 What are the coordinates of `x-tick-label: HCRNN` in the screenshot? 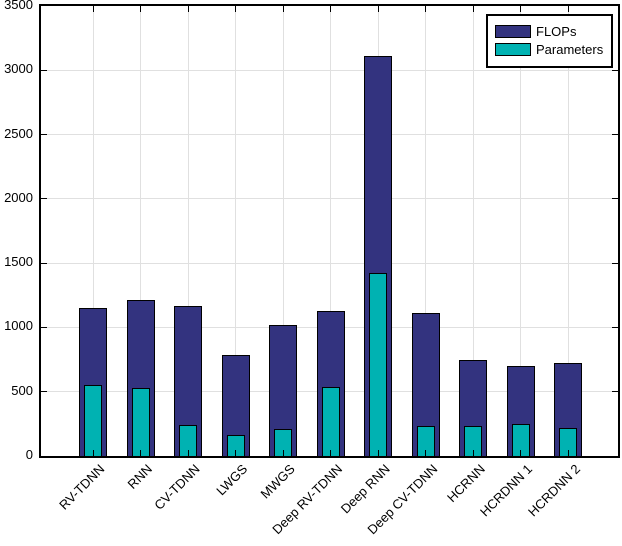 It's located at (466, 483).